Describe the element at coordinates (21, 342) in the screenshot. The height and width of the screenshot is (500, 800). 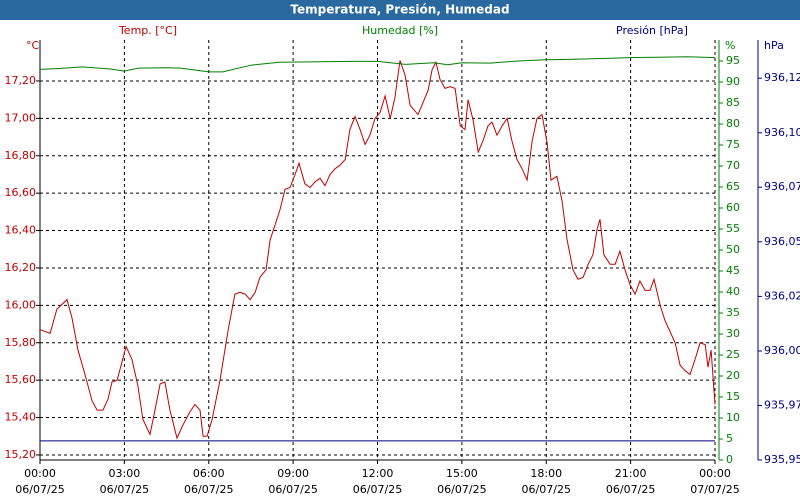
I see `y-tick-label: 15,80` at that location.